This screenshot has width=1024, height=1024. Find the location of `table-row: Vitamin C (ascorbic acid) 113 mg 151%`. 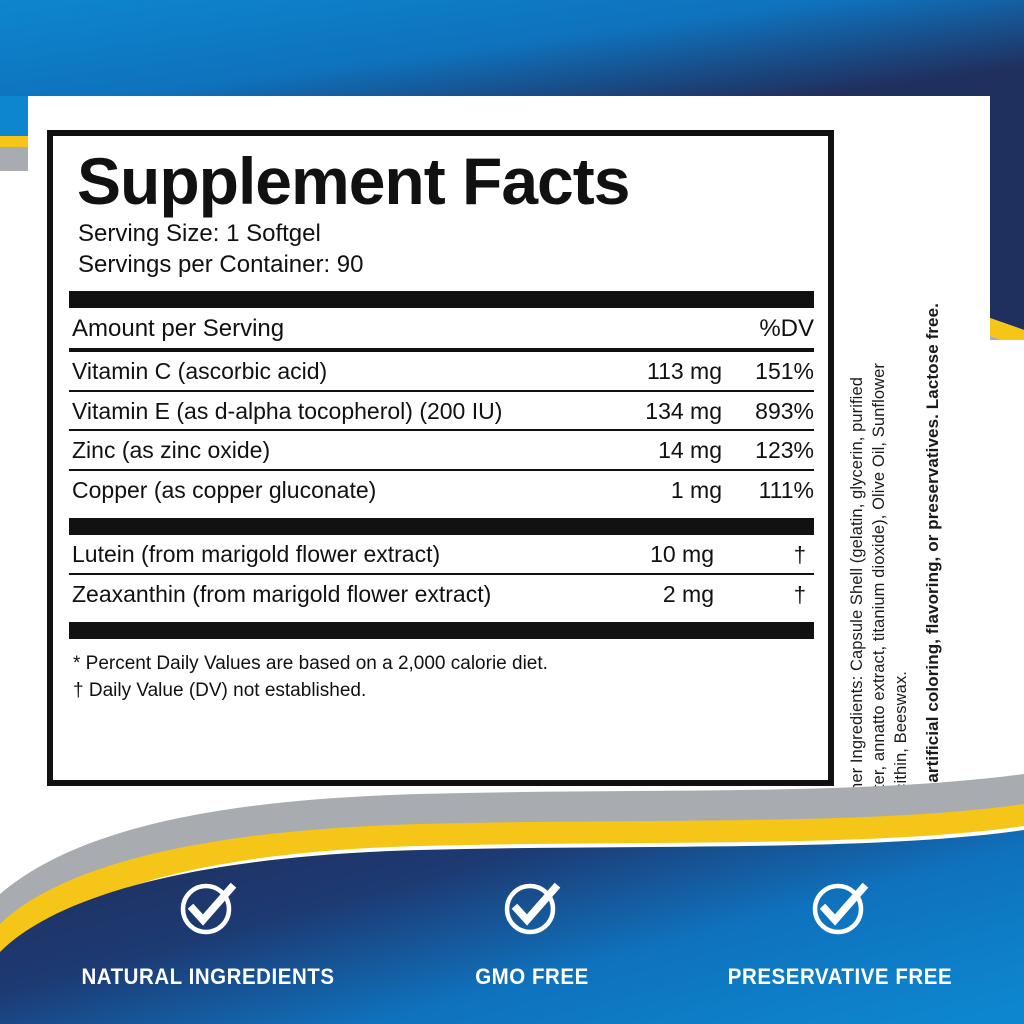

table-row: Vitamin C (ascorbic acid) 113 mg 151% is located at coordinates (441, 370).